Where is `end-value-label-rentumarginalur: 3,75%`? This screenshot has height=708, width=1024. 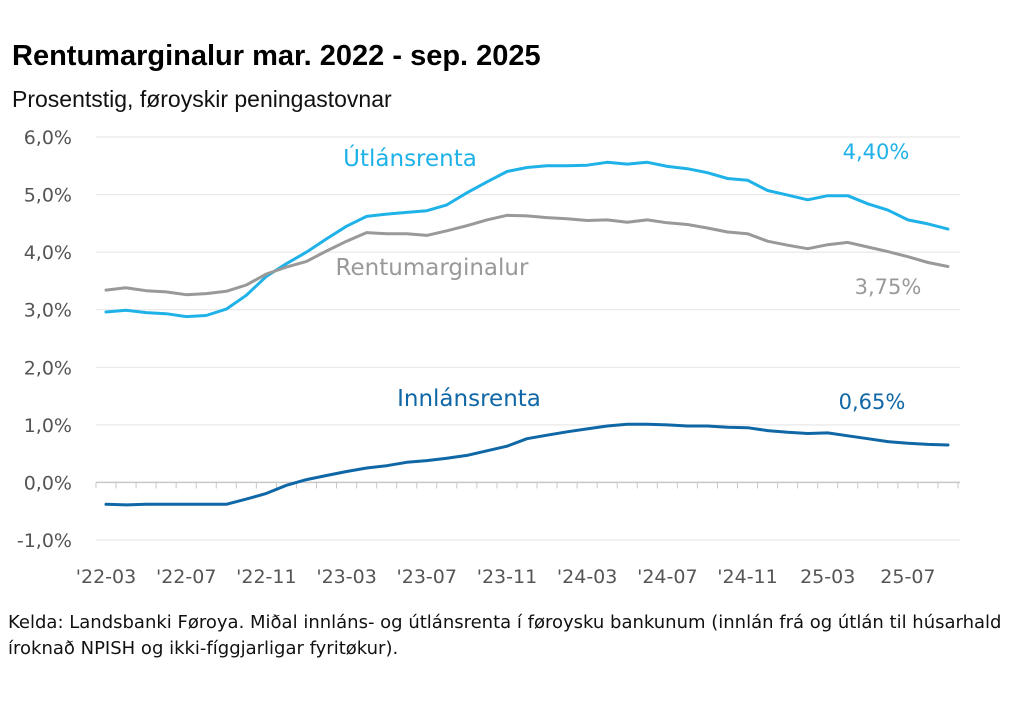 end-value-label-rentumarginalur: 3,75% is located at coordinates (888, 287).